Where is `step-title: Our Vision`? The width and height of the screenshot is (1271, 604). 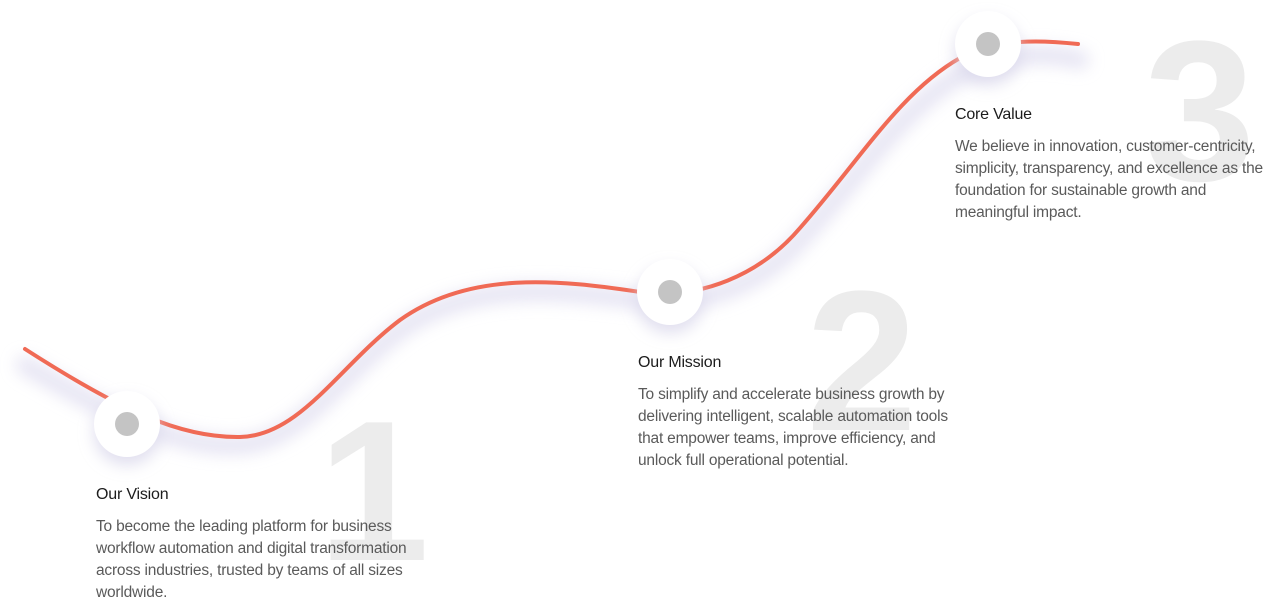
step-title: Our Vision is located at coordinates (132, 494).